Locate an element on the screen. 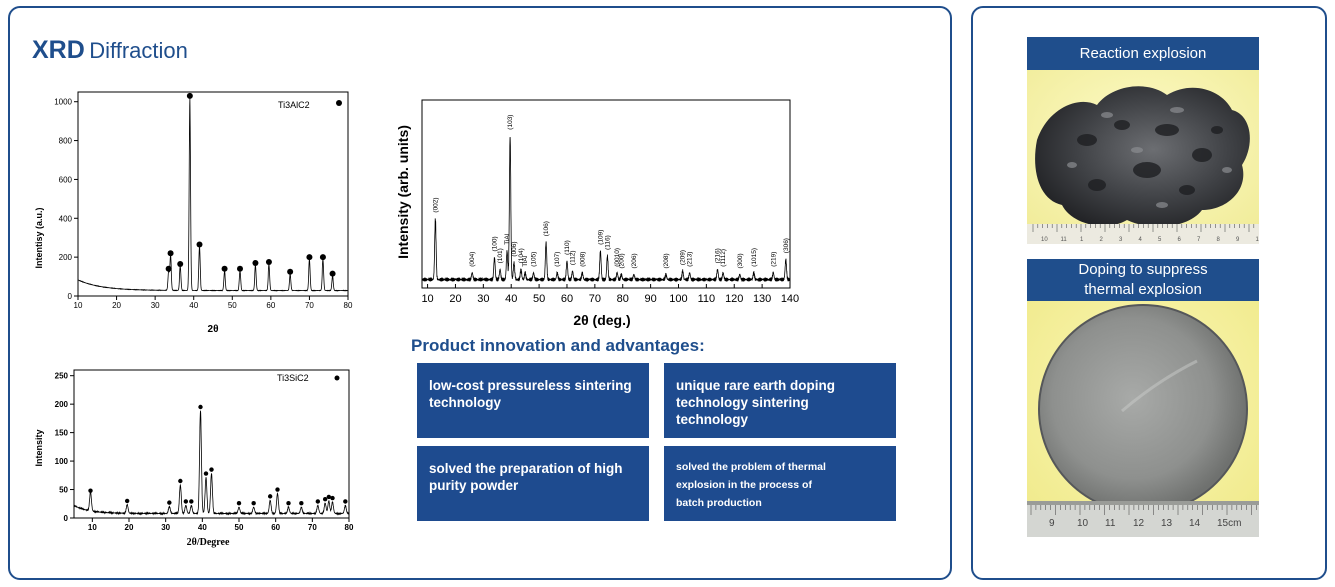 This screenshot has height=587, width=1335. peak-label: (006) is located at coordinates (514, 248).